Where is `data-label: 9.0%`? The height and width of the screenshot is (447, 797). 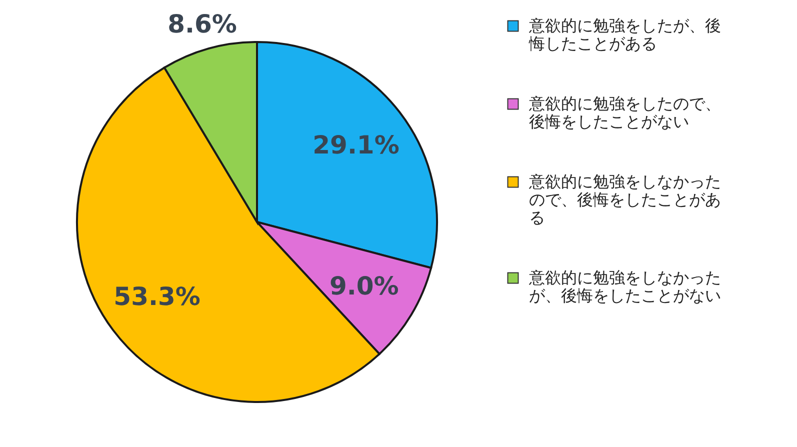 data-label: 9.0% is located at coordinates (364, 285).